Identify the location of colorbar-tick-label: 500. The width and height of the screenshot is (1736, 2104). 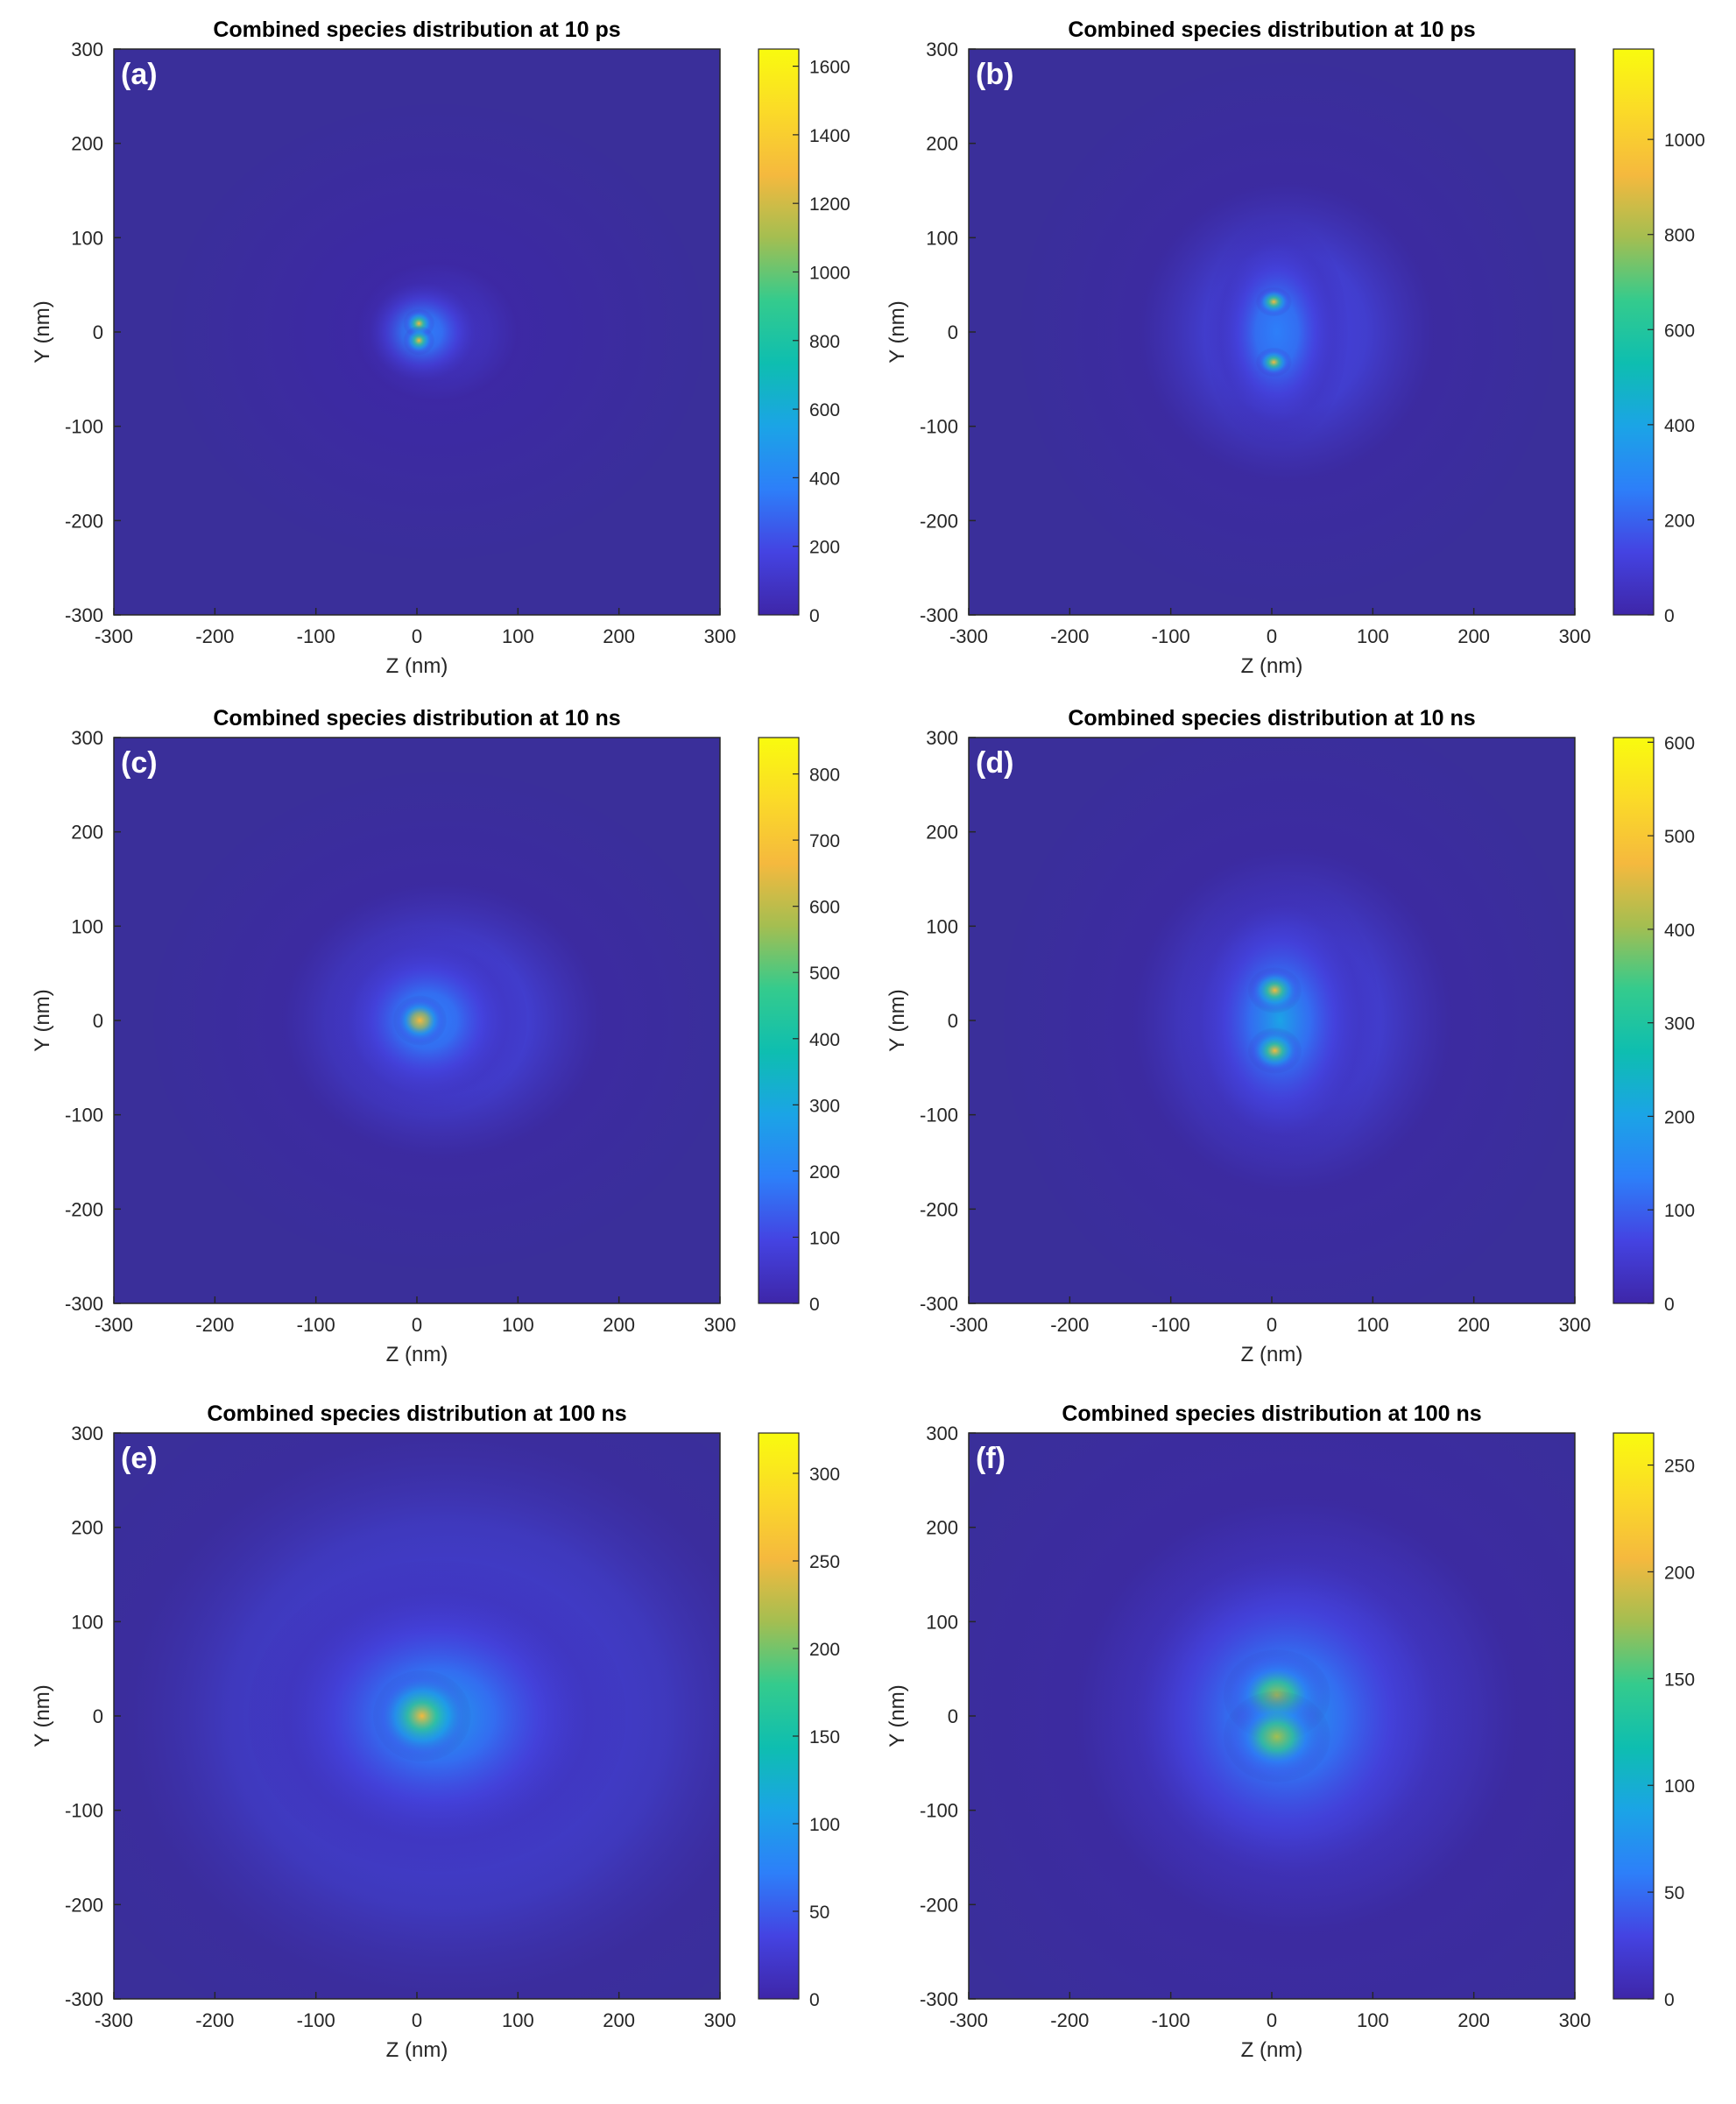
(824, 974).